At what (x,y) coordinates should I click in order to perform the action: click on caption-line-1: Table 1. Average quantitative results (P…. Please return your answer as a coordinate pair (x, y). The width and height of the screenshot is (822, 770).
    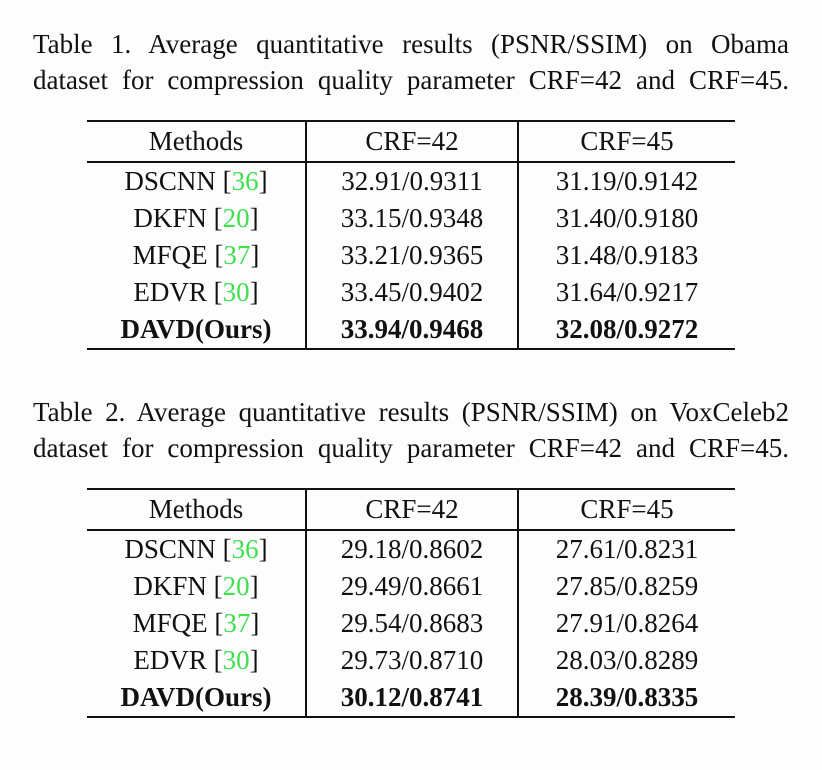
    Looking at the image, I should click on (411, 44).